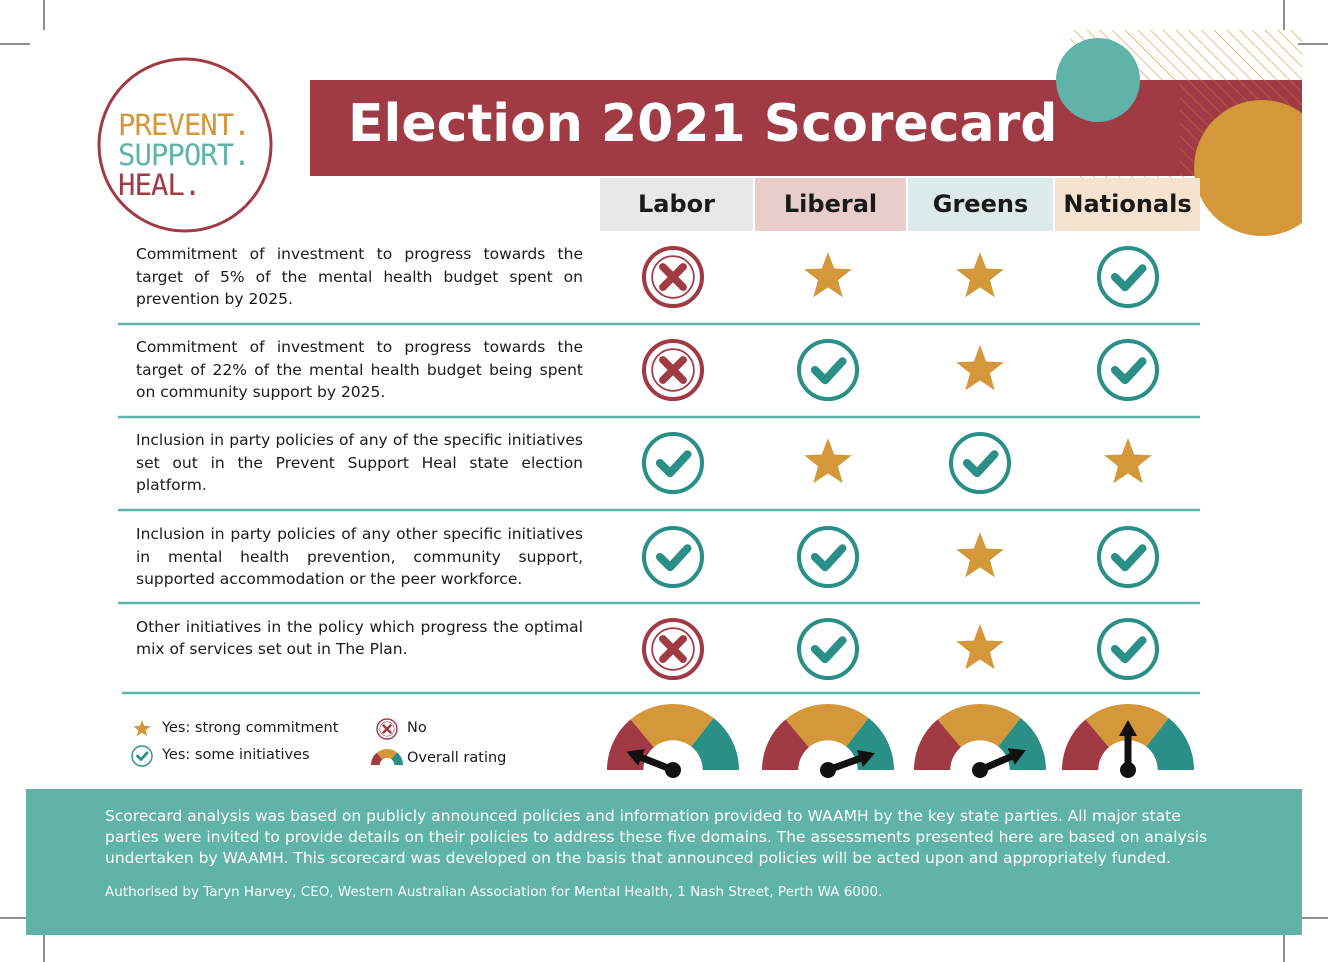 This screenshot has height=962, width=1328. Describe the element at coordinates (184, 125) in the screenshot. I see `logo-text: PREVENT.` at that location.